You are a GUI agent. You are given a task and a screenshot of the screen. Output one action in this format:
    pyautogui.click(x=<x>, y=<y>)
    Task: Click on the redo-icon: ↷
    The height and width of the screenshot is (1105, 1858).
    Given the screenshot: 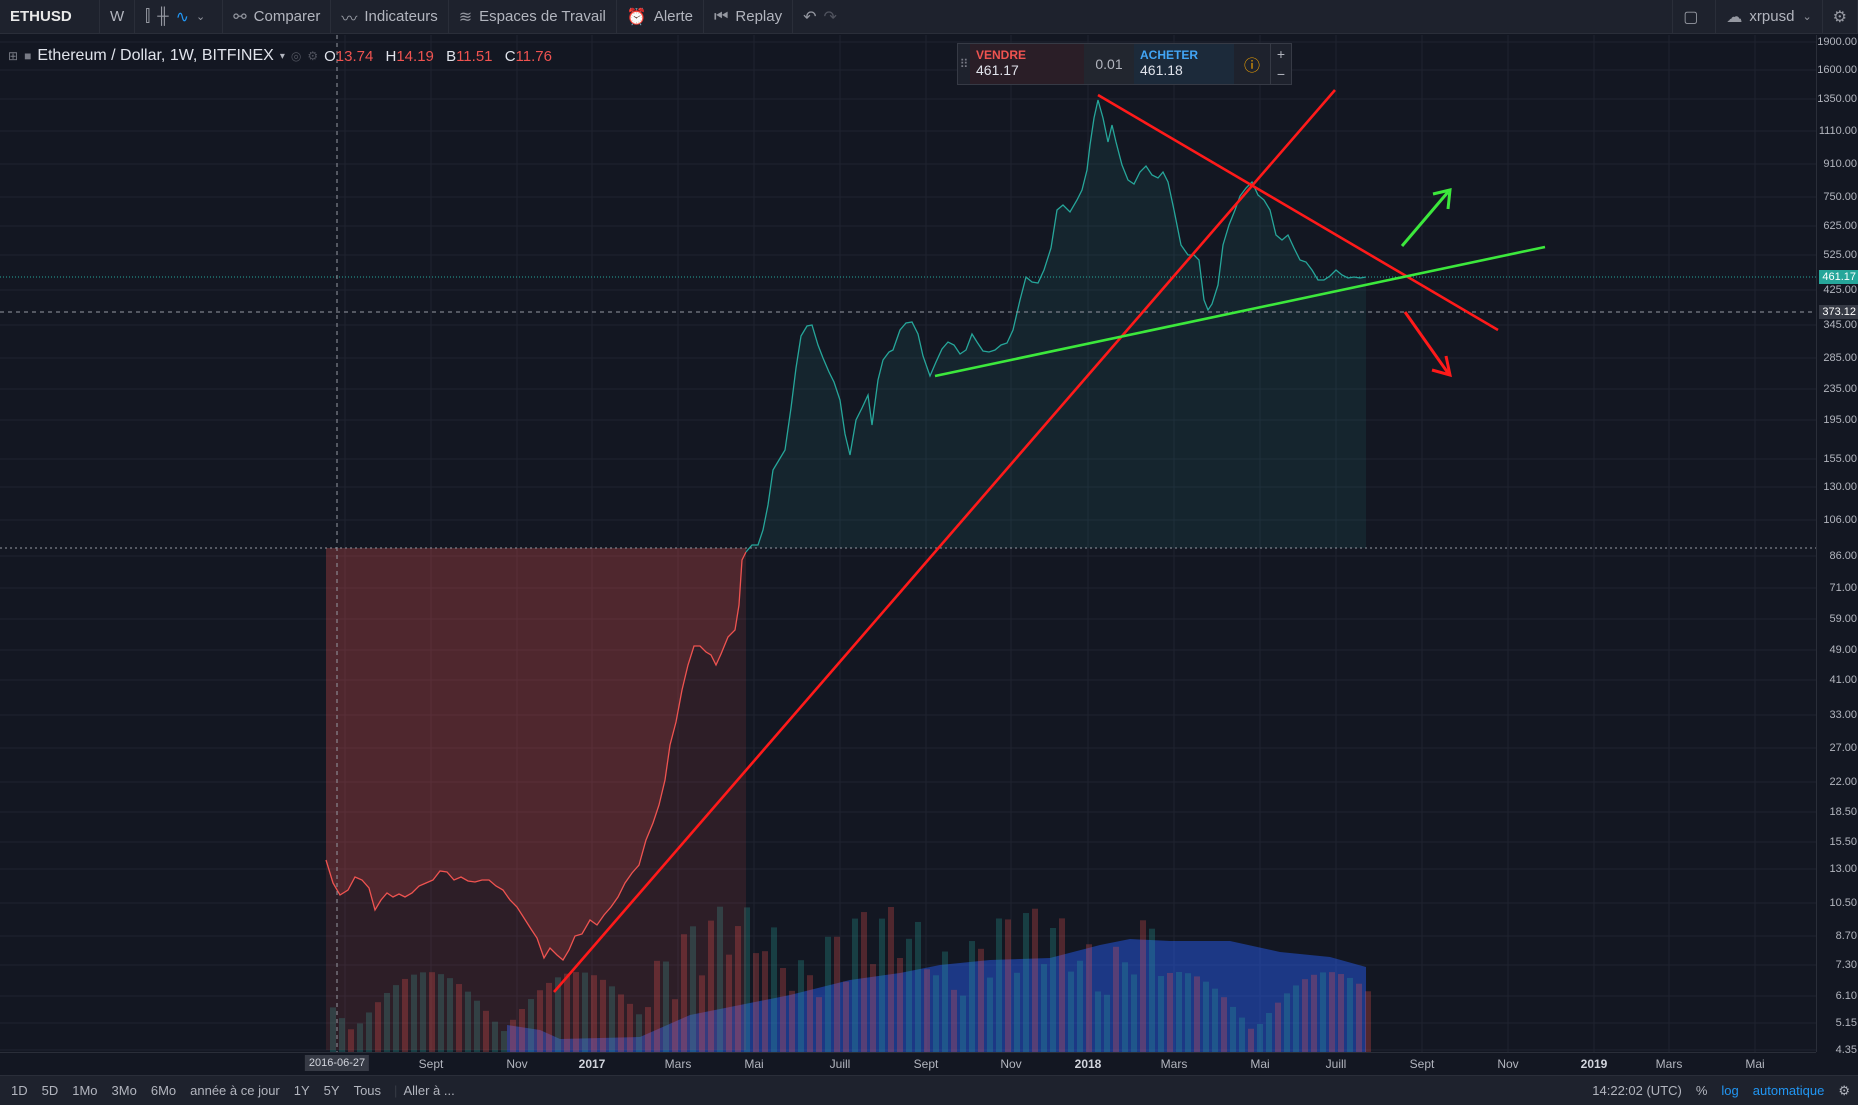 What is the action you would take?
    pyautogui.click(x=830, y=17)
    